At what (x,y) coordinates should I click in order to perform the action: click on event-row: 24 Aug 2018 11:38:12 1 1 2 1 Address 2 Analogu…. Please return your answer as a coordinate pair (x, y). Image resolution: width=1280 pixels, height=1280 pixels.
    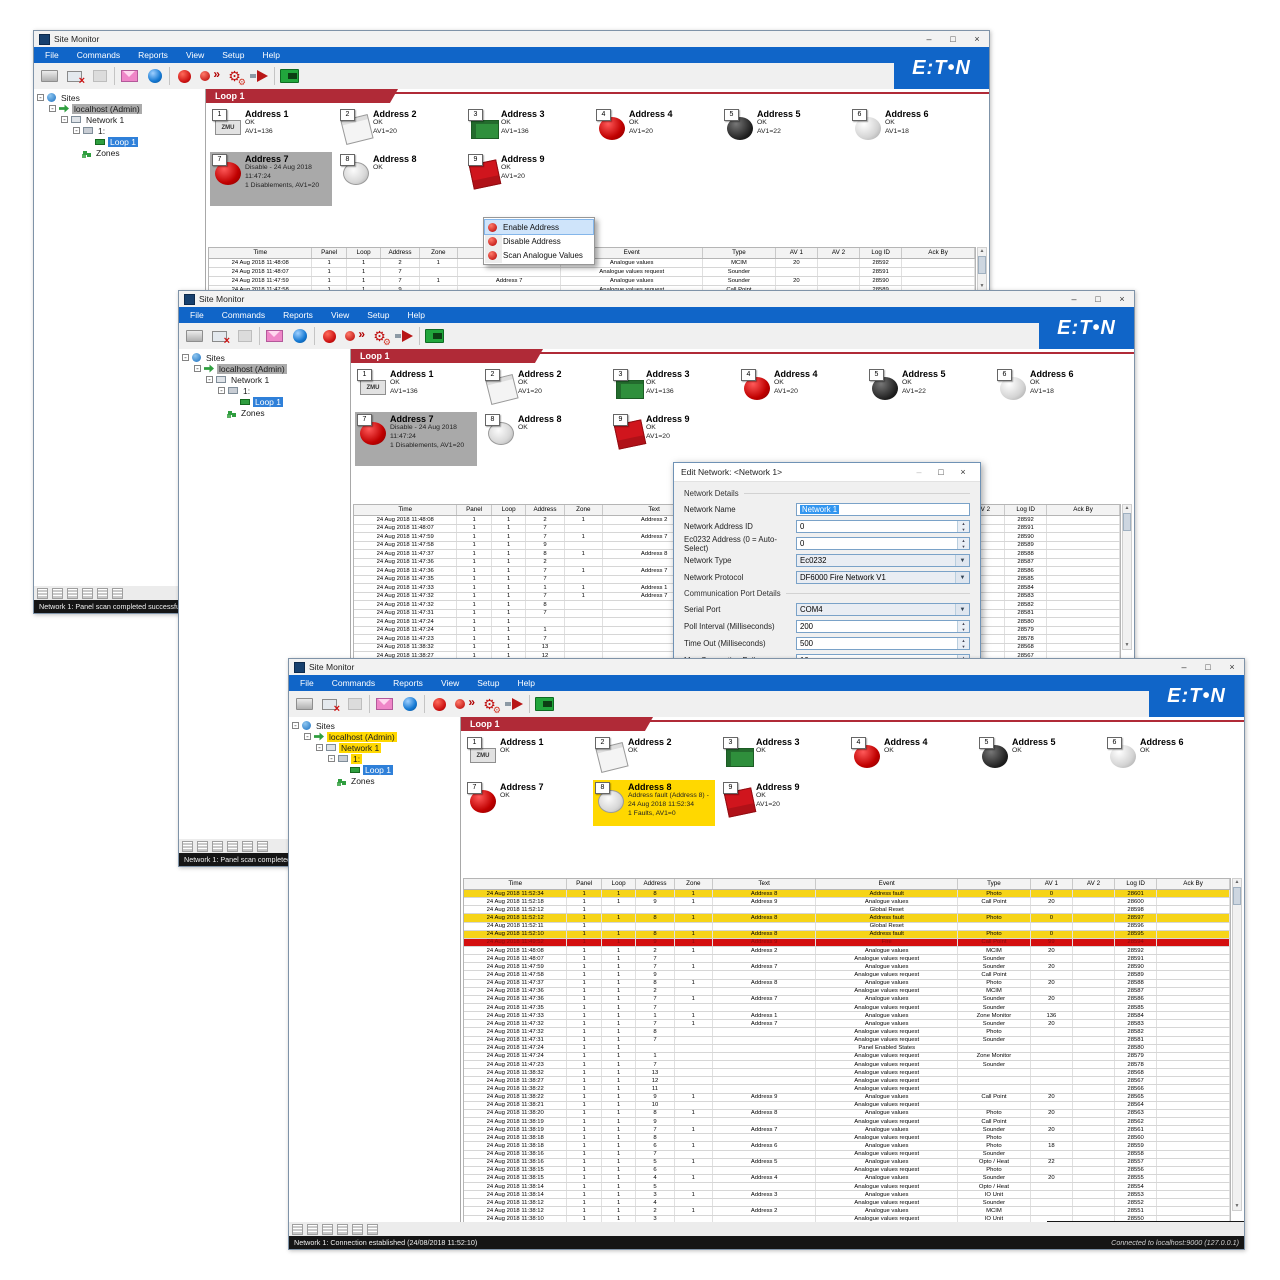
    Looking at the image, I should click on (847, 1211).